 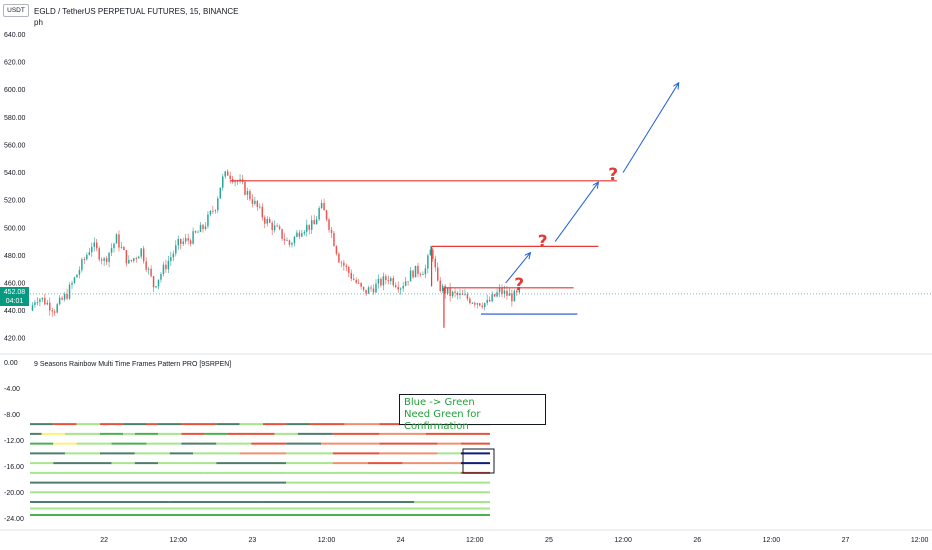 What do you see at coordinates (253, 540) in the screenshot?
I see `time-tick-label: 23` at bounding box center [253, 540].